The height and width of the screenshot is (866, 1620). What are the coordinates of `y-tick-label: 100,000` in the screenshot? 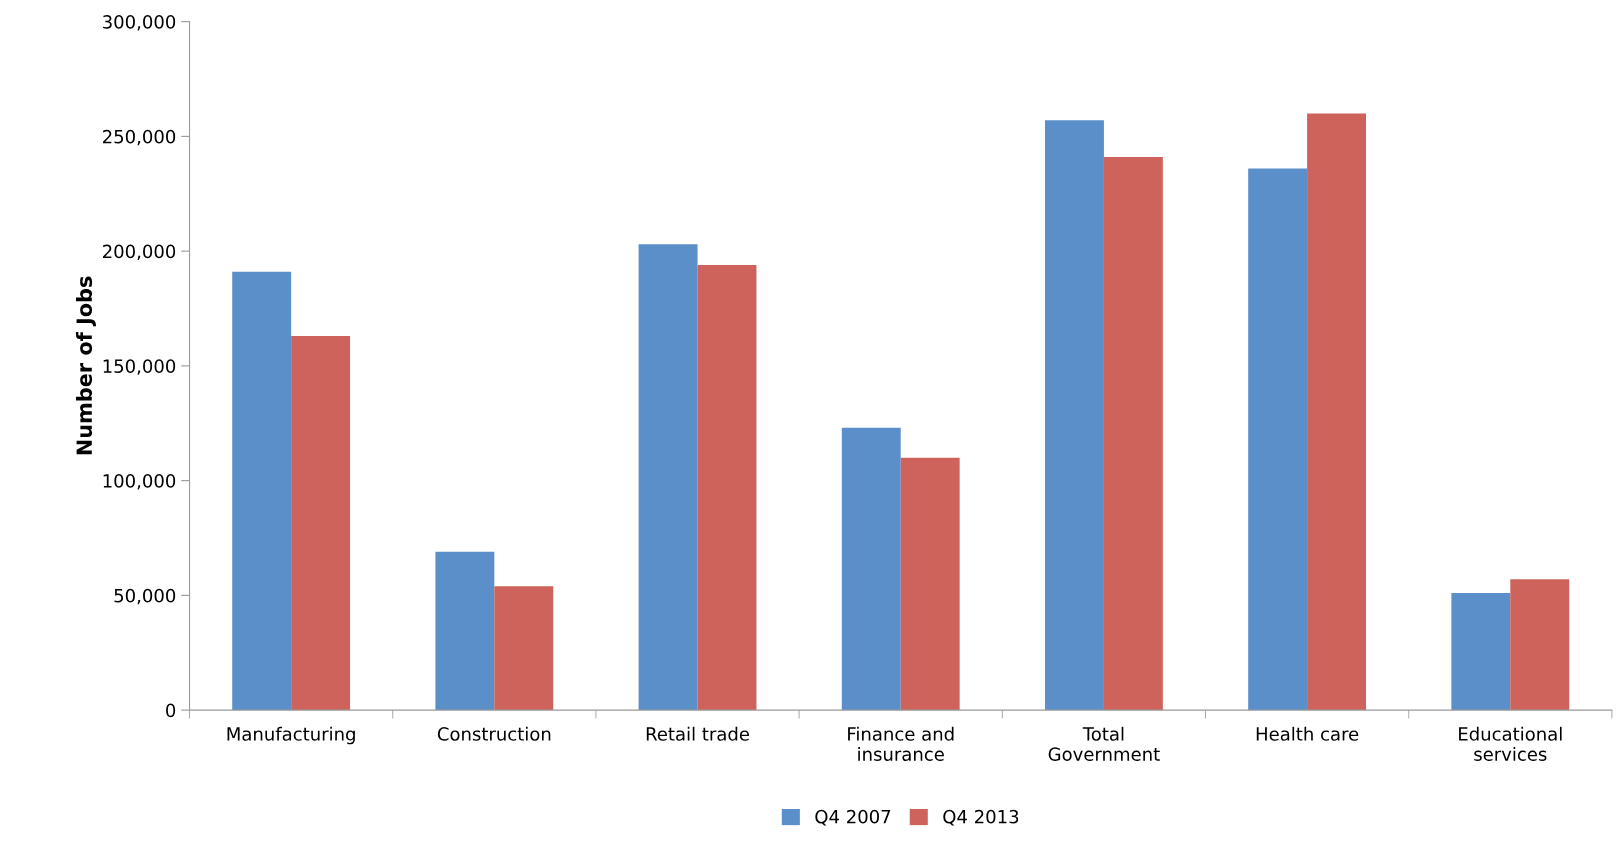 It's located at (139, 482).